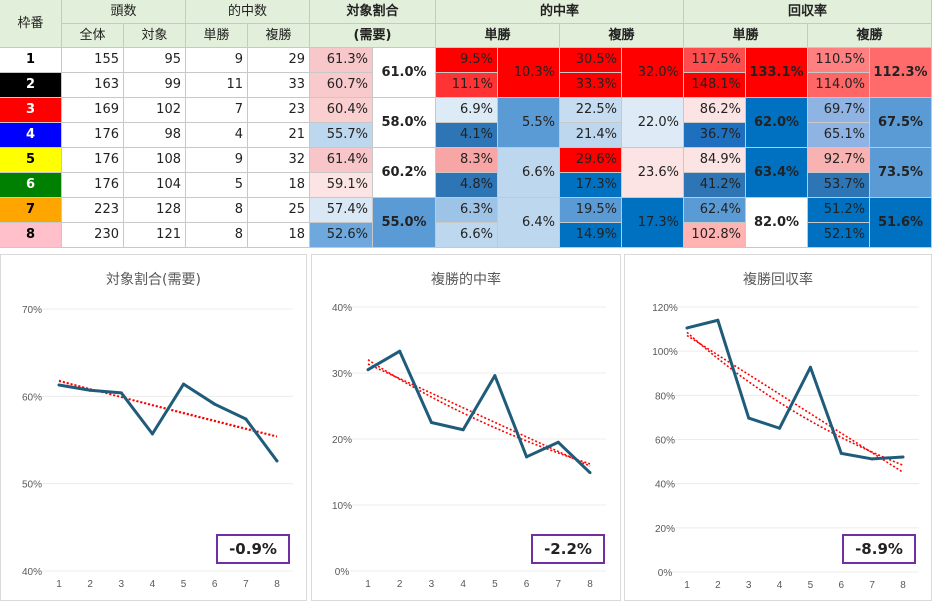  I want to click on cell-tan-hit: 9, so click(217, 160).